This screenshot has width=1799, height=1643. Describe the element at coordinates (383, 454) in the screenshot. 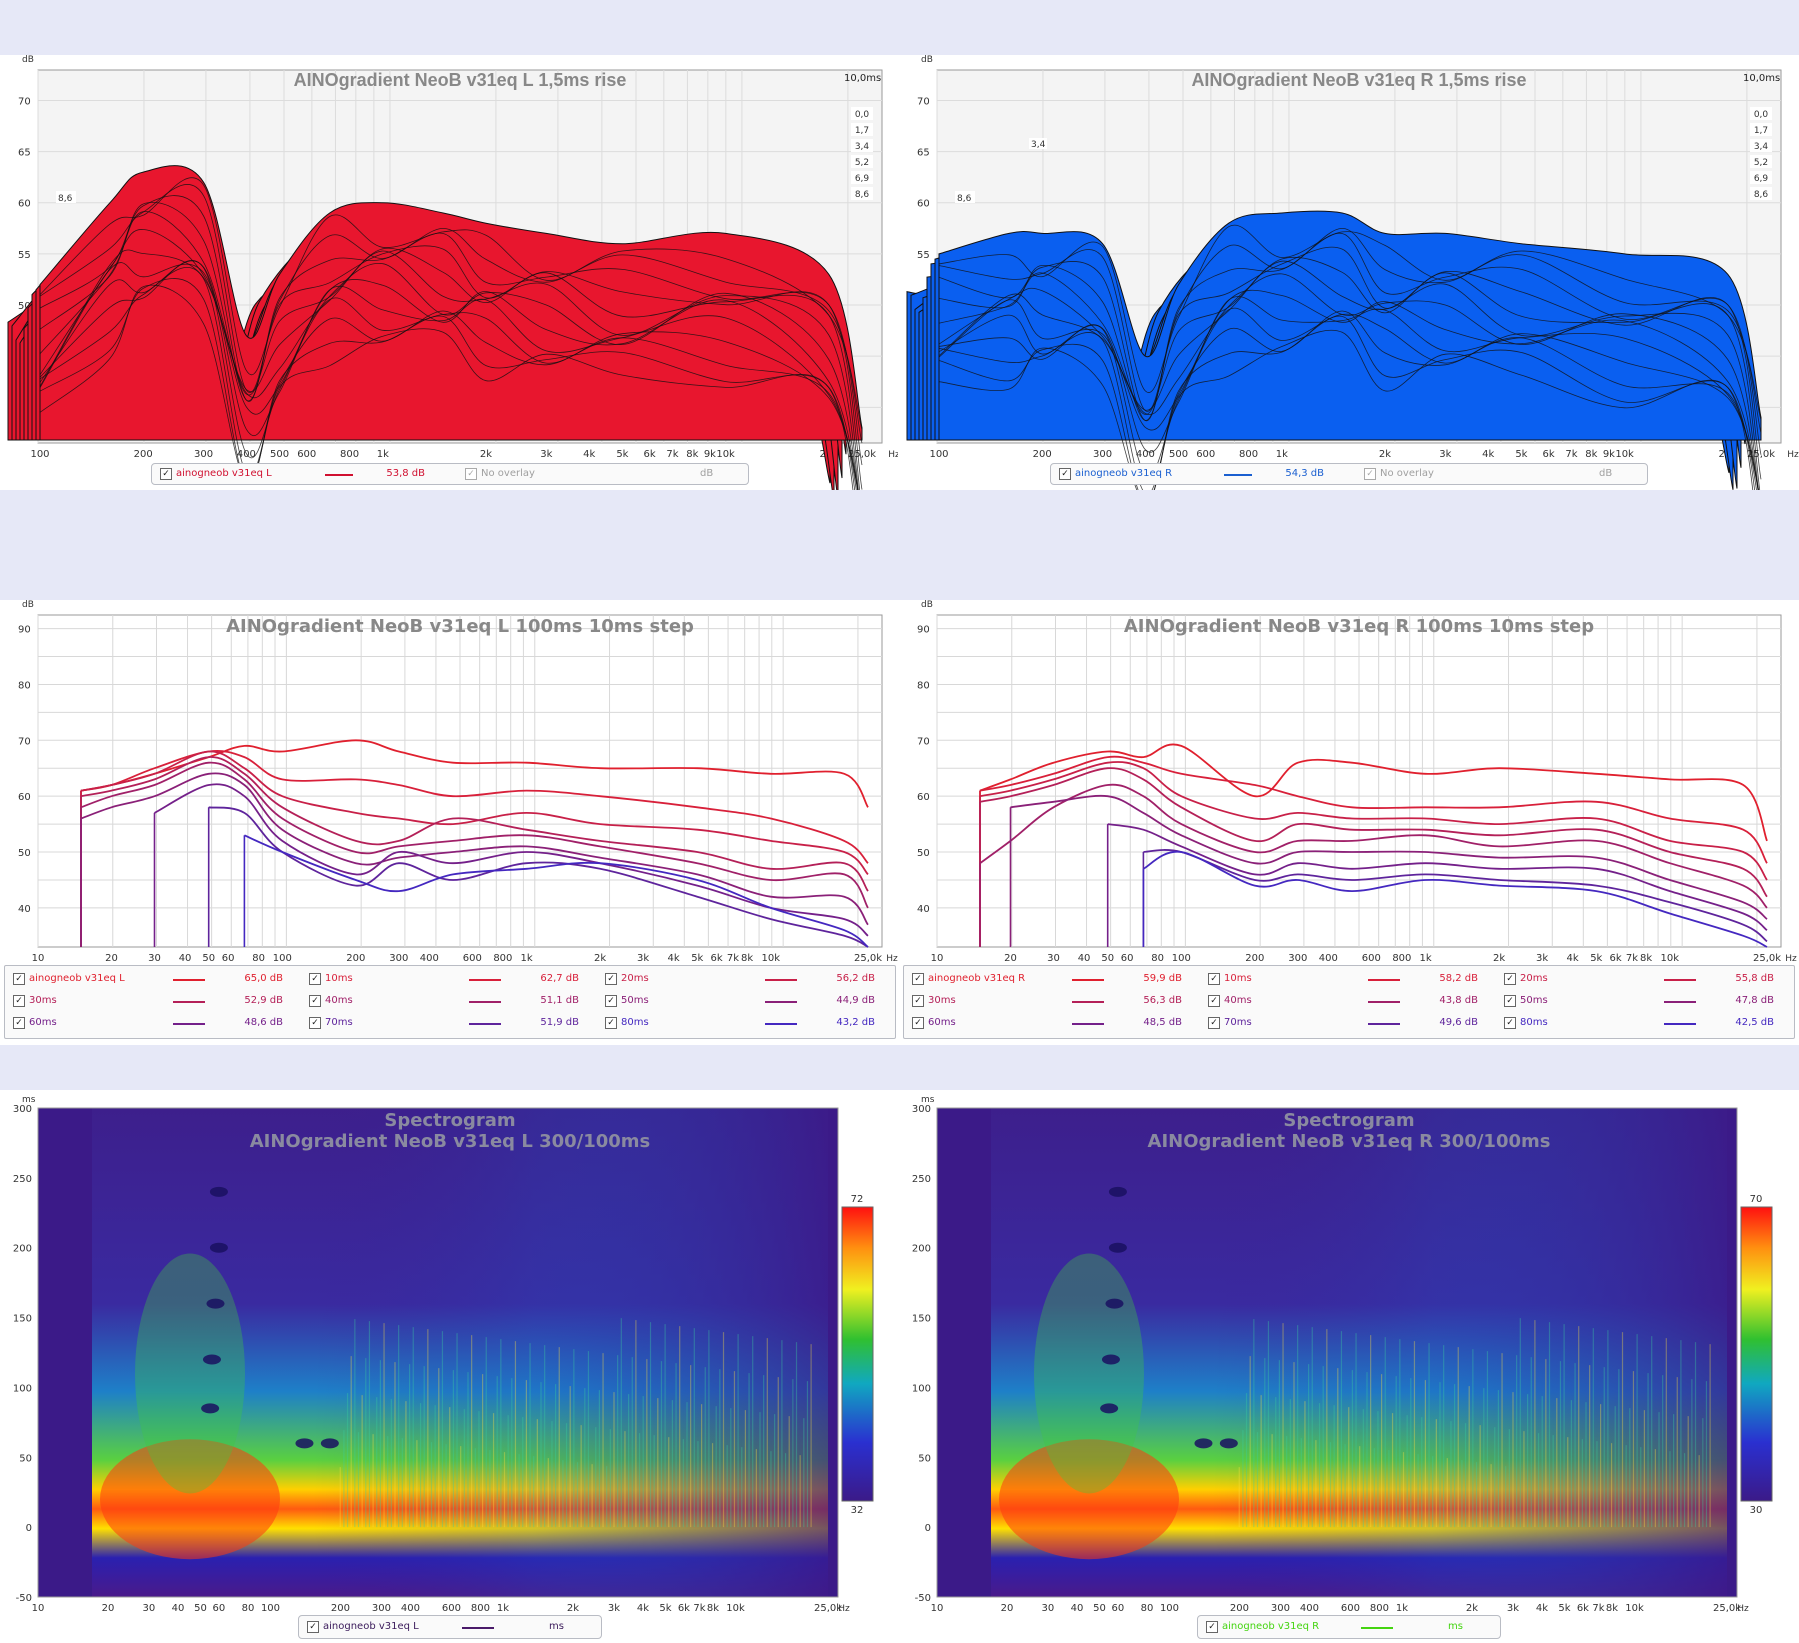

I see `x-tick-label: 1k` at that location.